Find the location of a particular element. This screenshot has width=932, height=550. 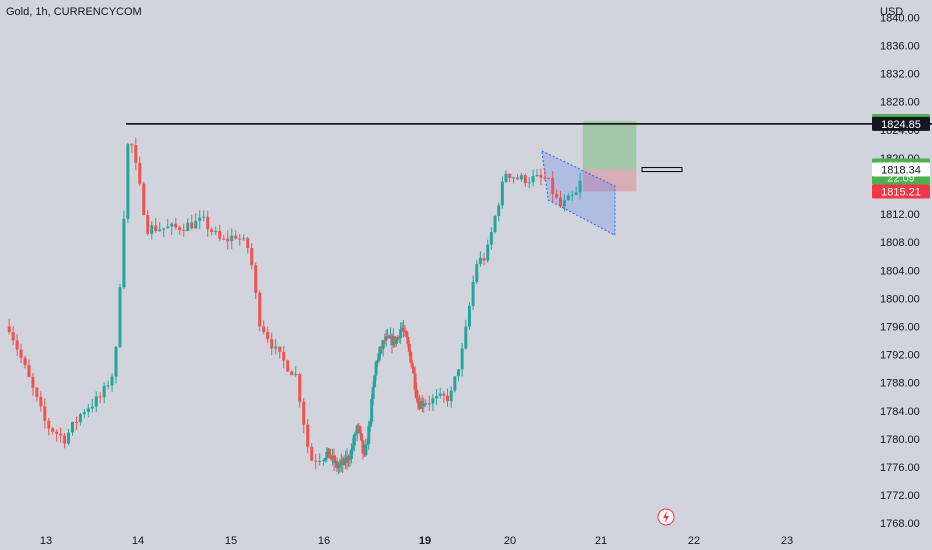

price-label: 1815.21 is located at coordinates (901, 193).